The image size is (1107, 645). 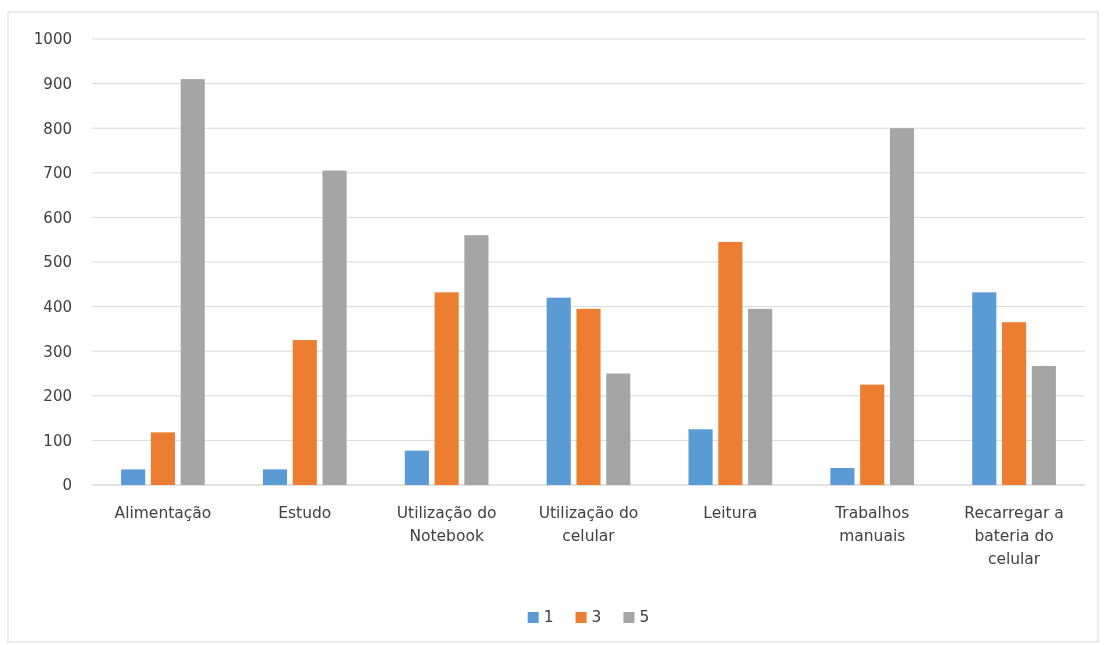 I want to click on x-tick-label: Utilização do celular, so click(x=588, y=524).